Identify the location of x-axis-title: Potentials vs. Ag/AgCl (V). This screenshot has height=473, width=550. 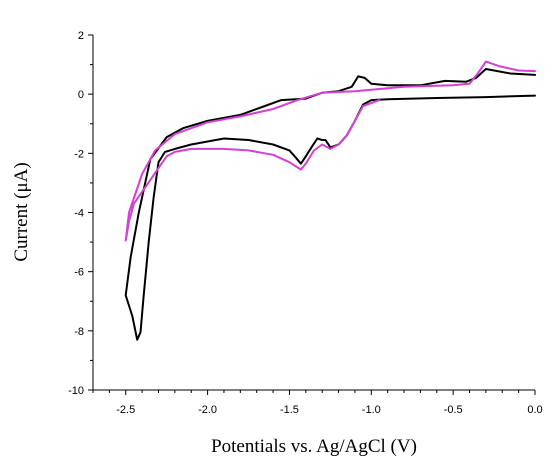
(314, 446).